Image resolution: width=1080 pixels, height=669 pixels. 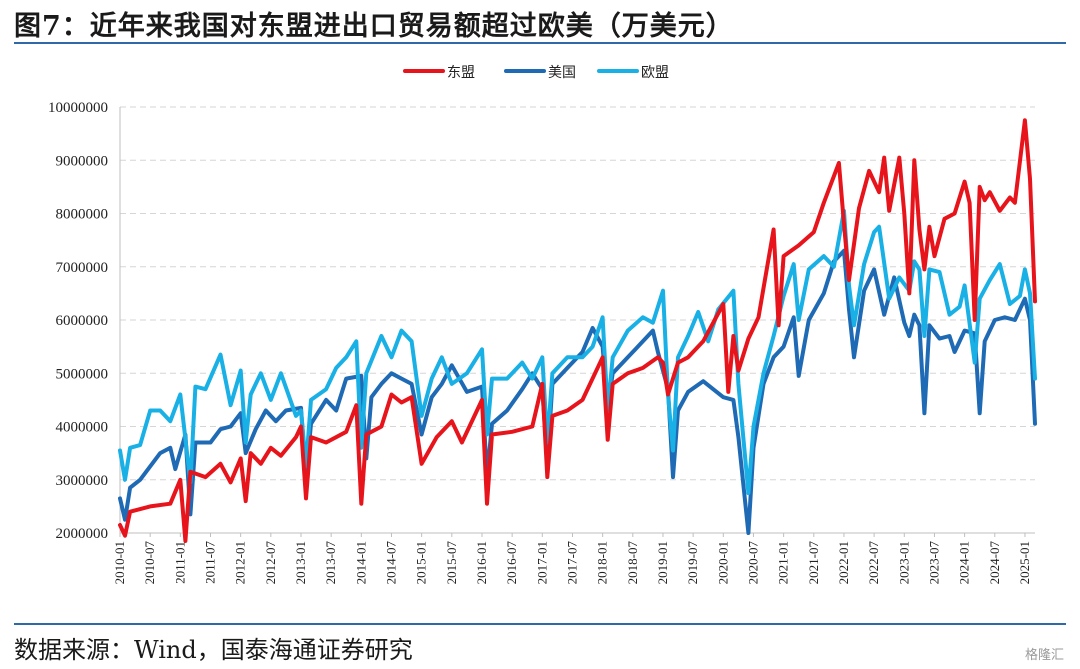 I want to click on legend: 东盟 美国 欧盟, so click(x=536, y=73).